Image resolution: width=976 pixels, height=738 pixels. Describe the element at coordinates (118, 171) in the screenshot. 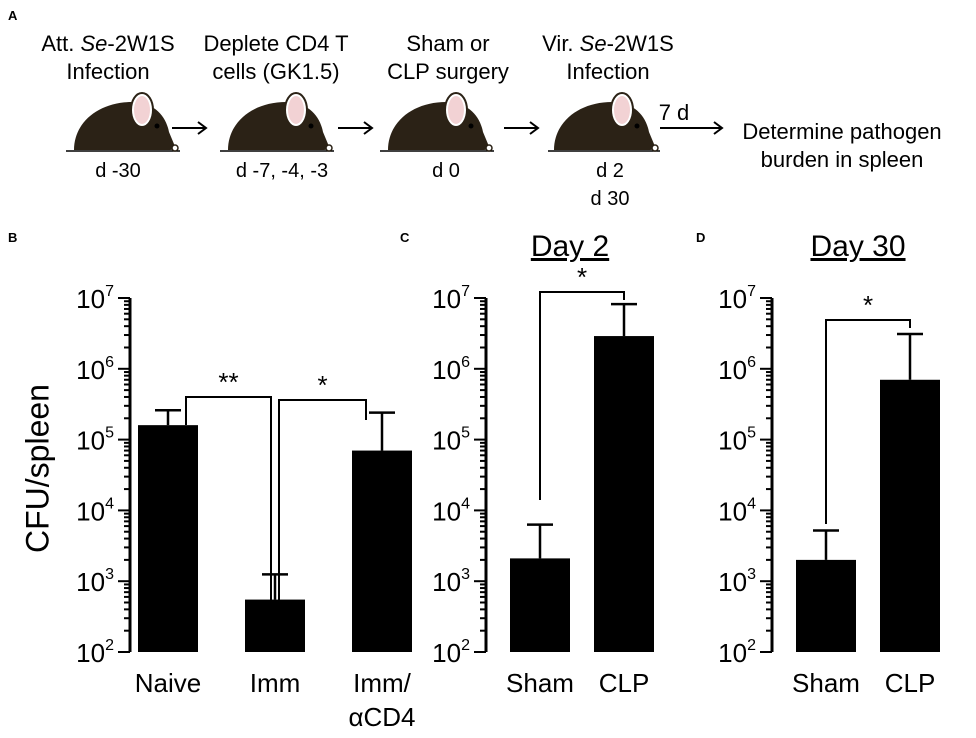

I see `step-1-day: d -30` at that location.